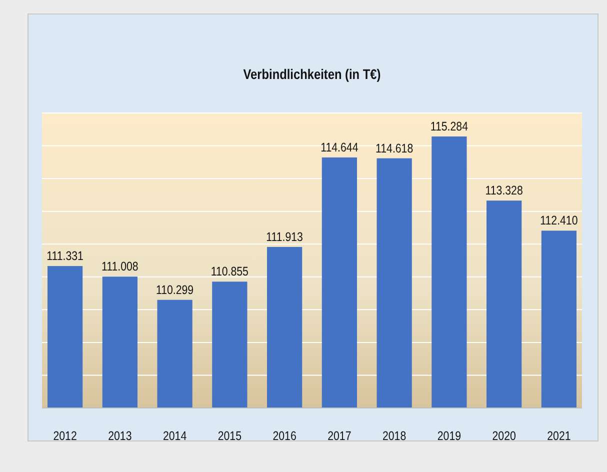 This screenshot has width=607, height=472. What do you see at coordinates (230, 436) in the screenshot?
I see `x-tick-label: 2015` at bounding box center [230, 436].